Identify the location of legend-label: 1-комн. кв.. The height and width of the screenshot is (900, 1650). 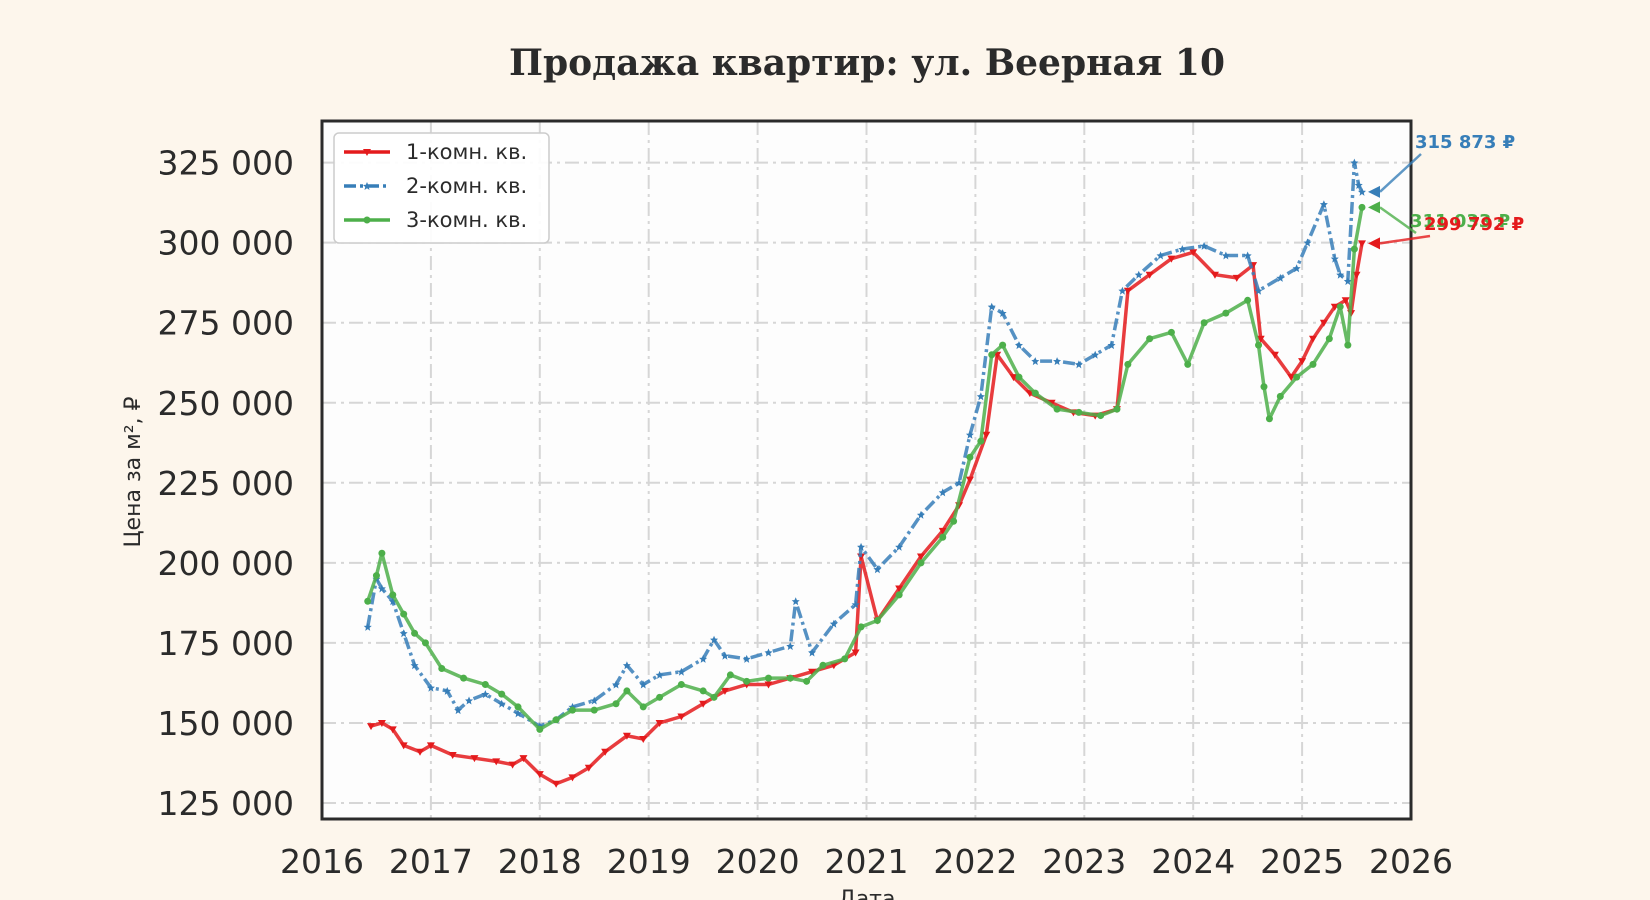
(466, 152).